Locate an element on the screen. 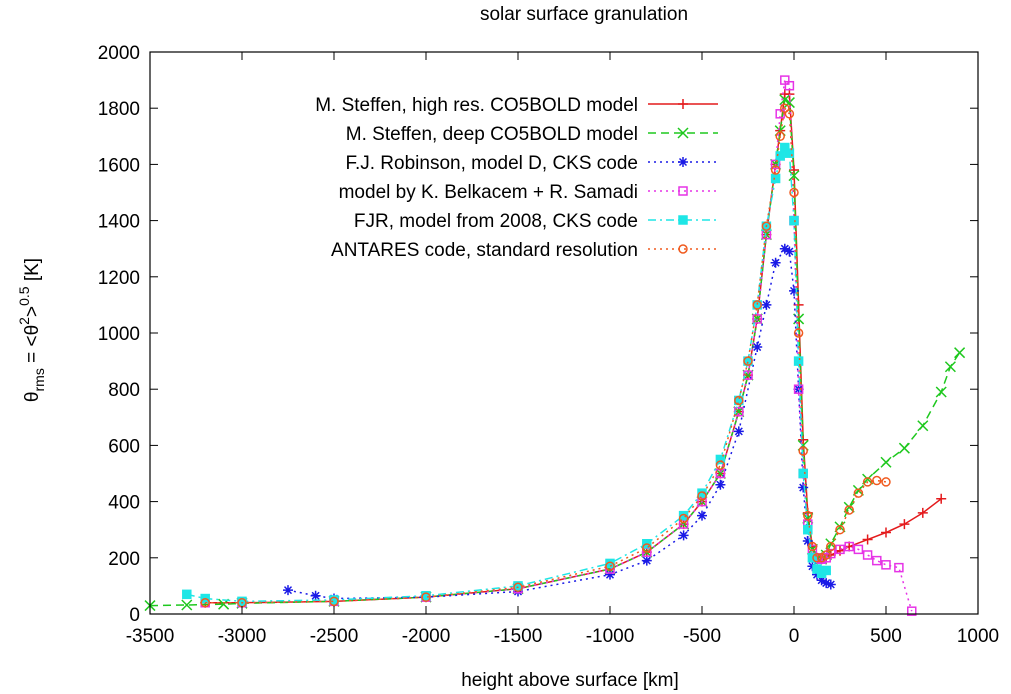 This screenshot has height=694, width=1011. y-tick-label: 800 is located at coordinates (124, 390).